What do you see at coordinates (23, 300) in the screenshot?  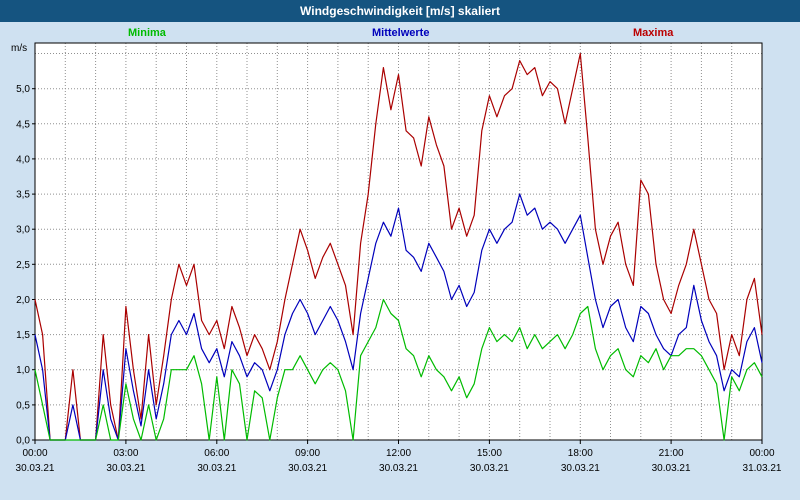 I see `svg-text: 2,0` at bounding box center [23, 300].